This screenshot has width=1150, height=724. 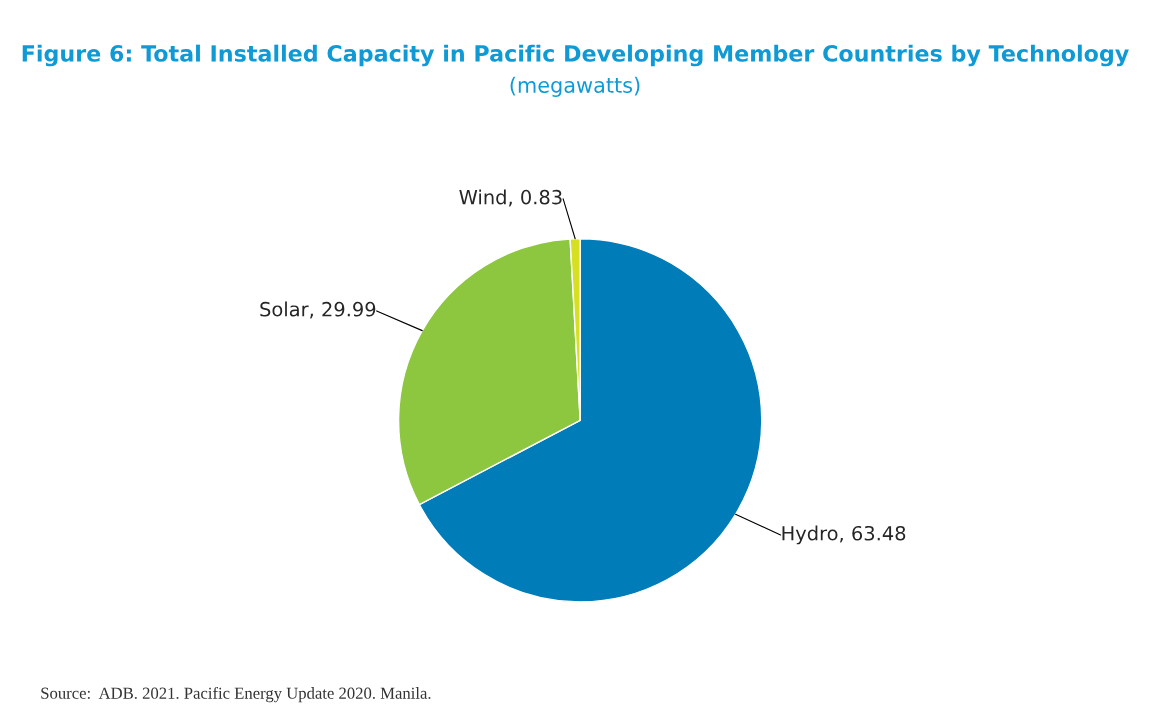 What do you see at coordinates (873, 534) in the screenshot?
I see `data-label: , 63.48` at bounding box center [873, 534].